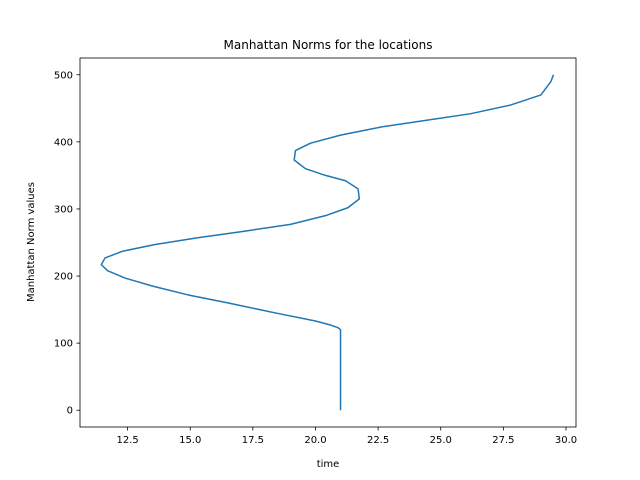  Describe the element at coordinates (441, 440) in the screenshot. I see `x-tick-label: 25.0` at that location.